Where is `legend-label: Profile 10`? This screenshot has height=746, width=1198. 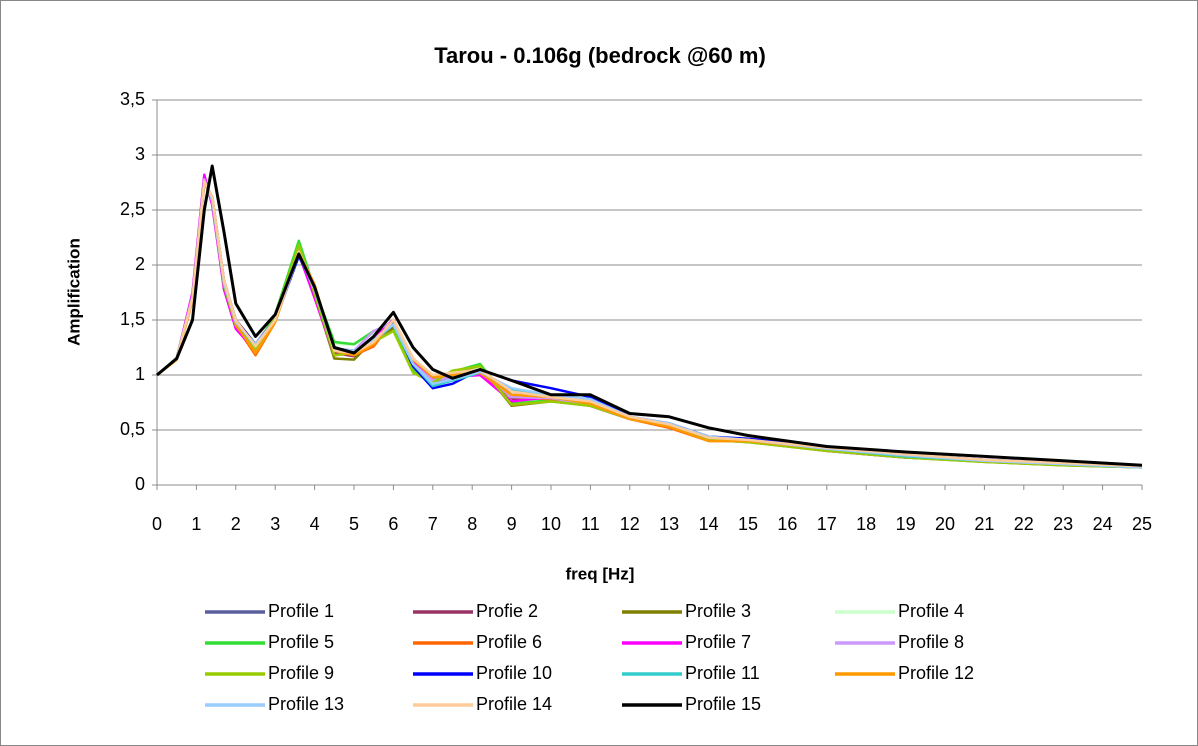 legend-label: Profile 10 is located at coordinates (514, 673).